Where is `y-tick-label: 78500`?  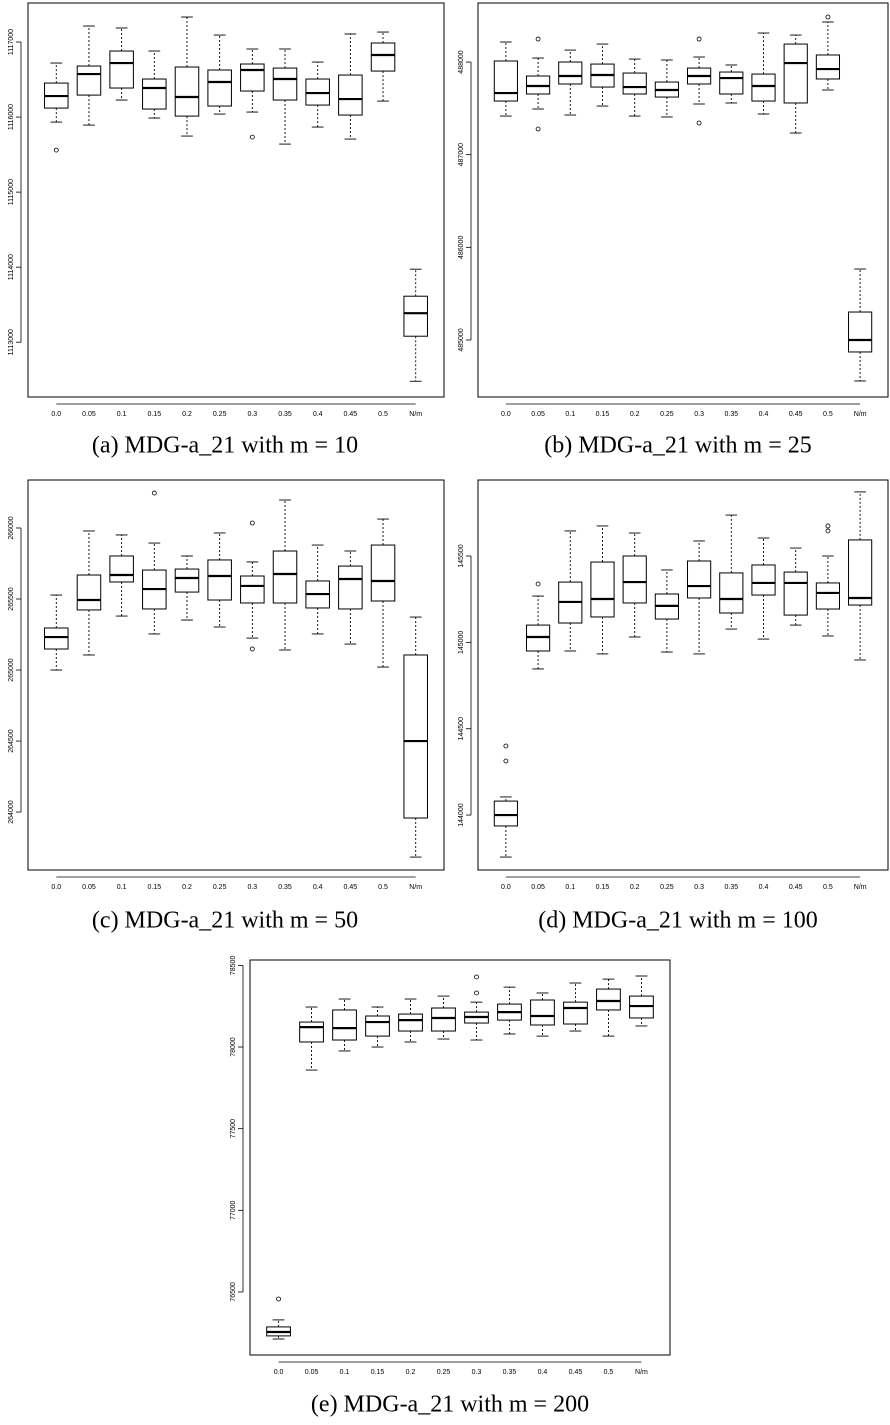
y-tick-label: 78500 is located at coordinates (233, 966).